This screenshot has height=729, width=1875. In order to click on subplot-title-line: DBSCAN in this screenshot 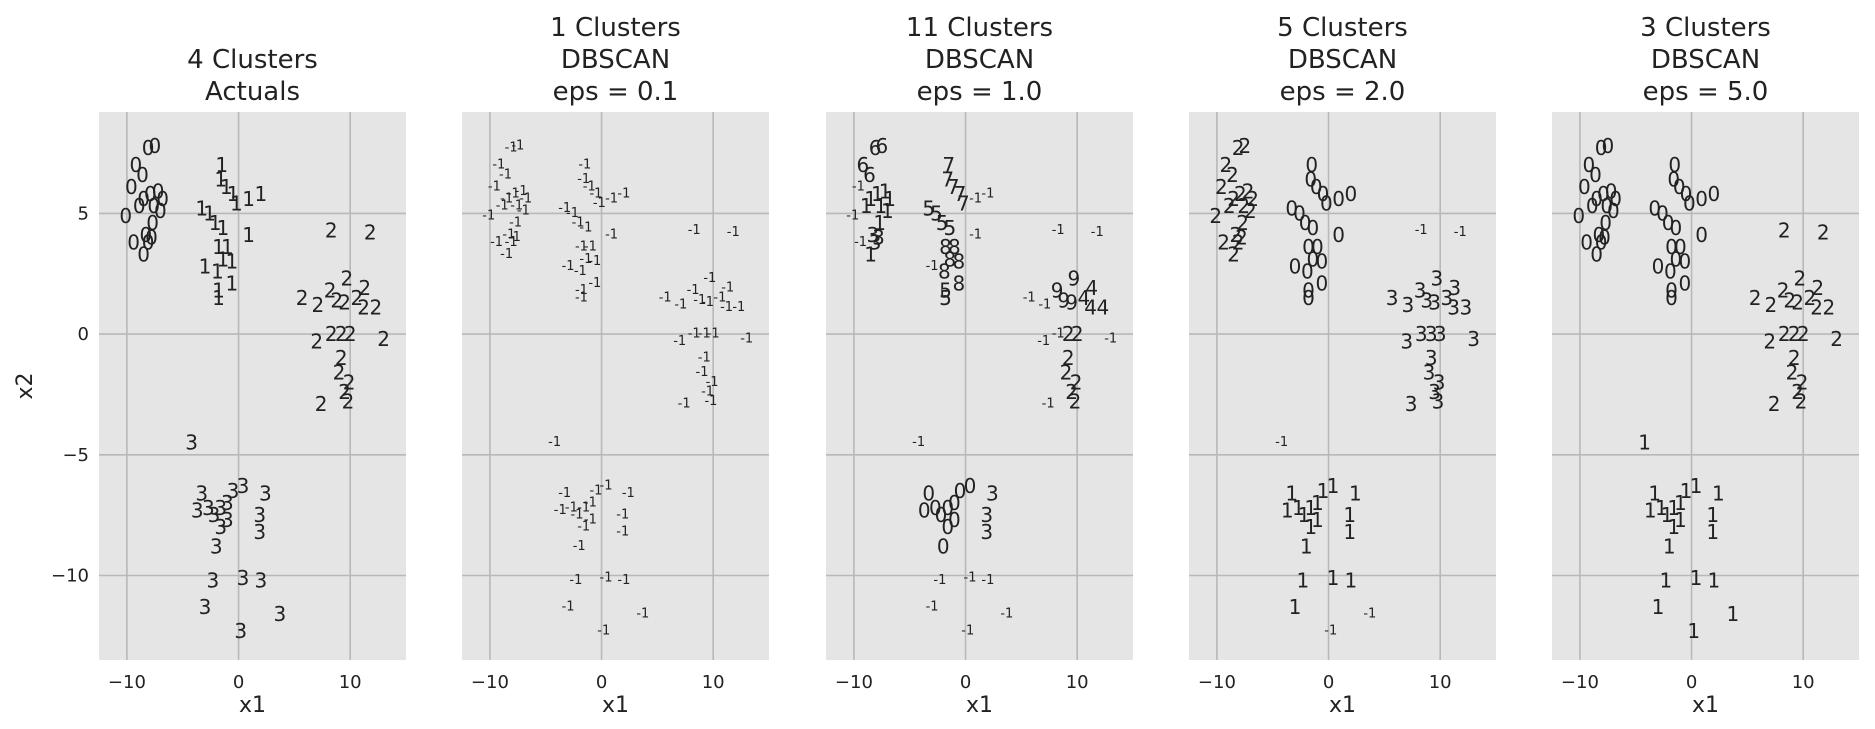, I will do `click(979, 60)`.